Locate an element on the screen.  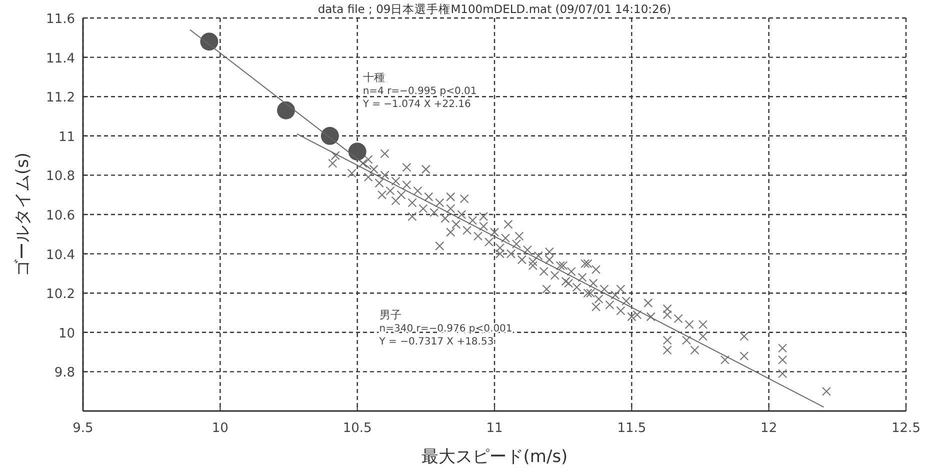
x-tick-label: 10.5 is located at coordinates (357, 428).